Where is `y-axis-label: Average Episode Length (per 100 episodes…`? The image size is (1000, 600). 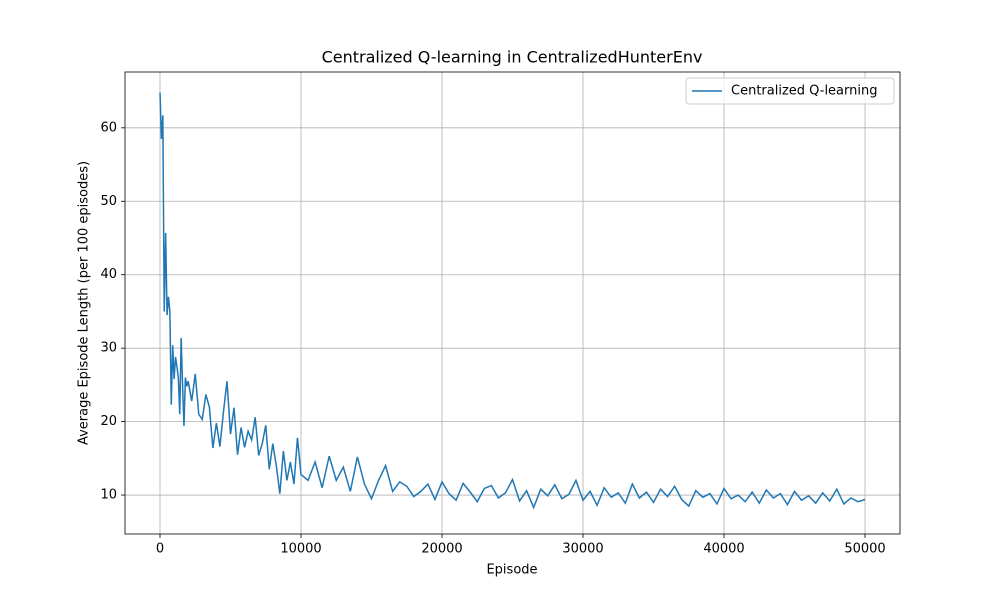
y-axis-label: Average Episode Length (per 100 episodes… is located at coordinates (84, 303).